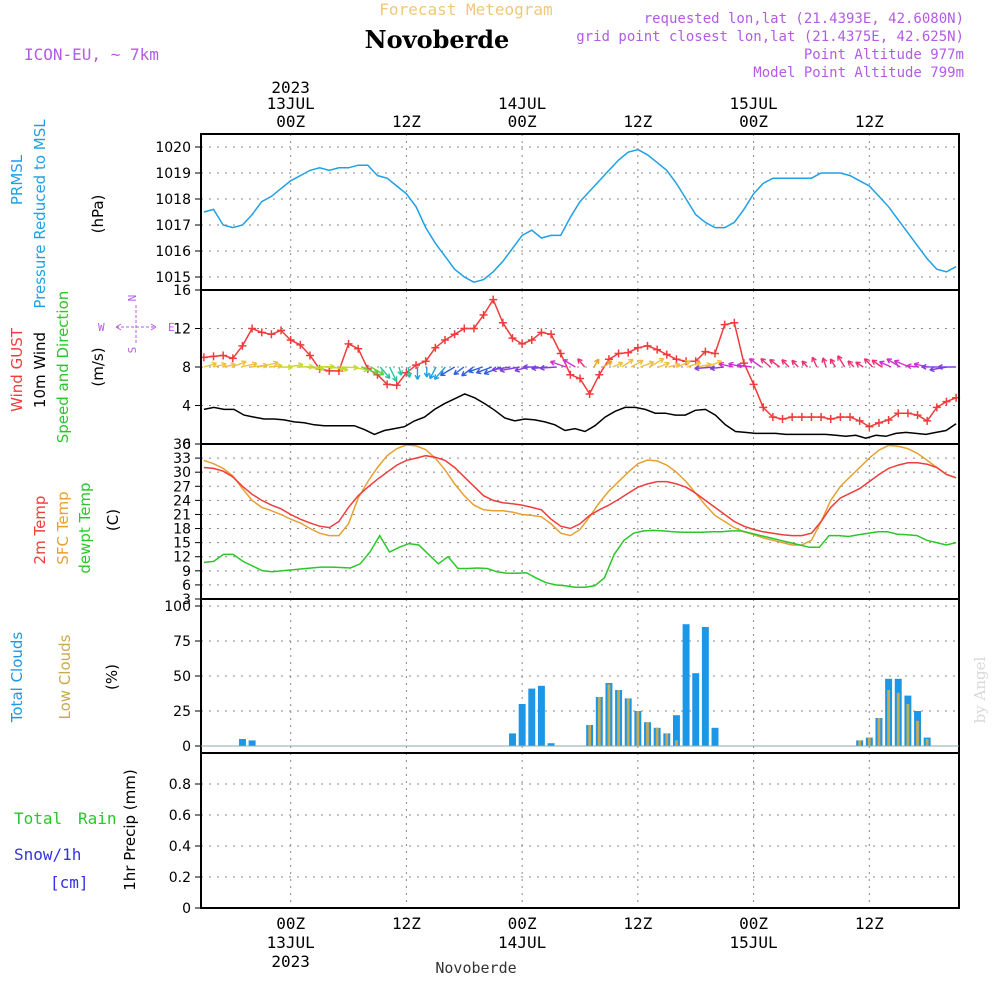 Image resolution: width=1000 pixels, height=1000 pixels. What do you see at coordinates (76, 830) in the screenshot?
I see `precip-labels: Total Rain Snow/1h [cm] 1hr Precip (mm)` at bounding box center [76, 830].